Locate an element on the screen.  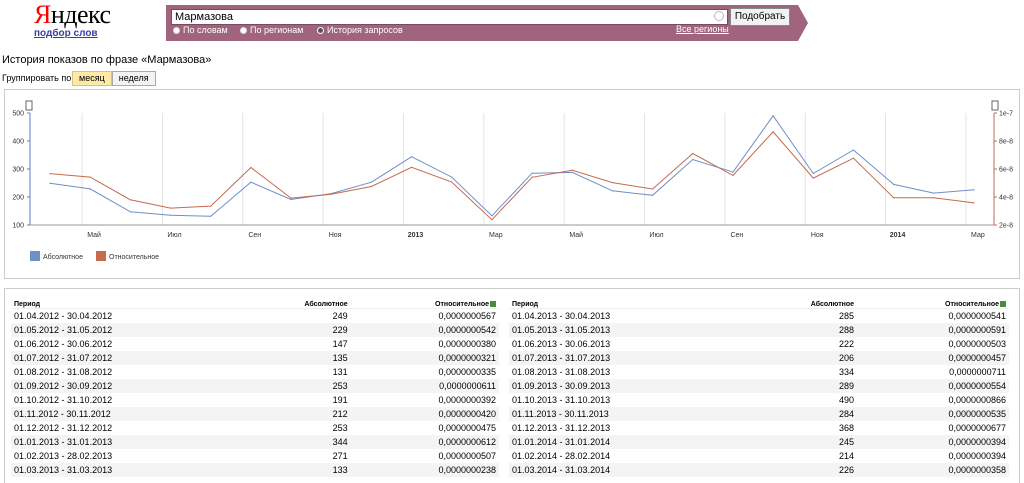
abs-cell: 191 is located at coordinates (340, 400).